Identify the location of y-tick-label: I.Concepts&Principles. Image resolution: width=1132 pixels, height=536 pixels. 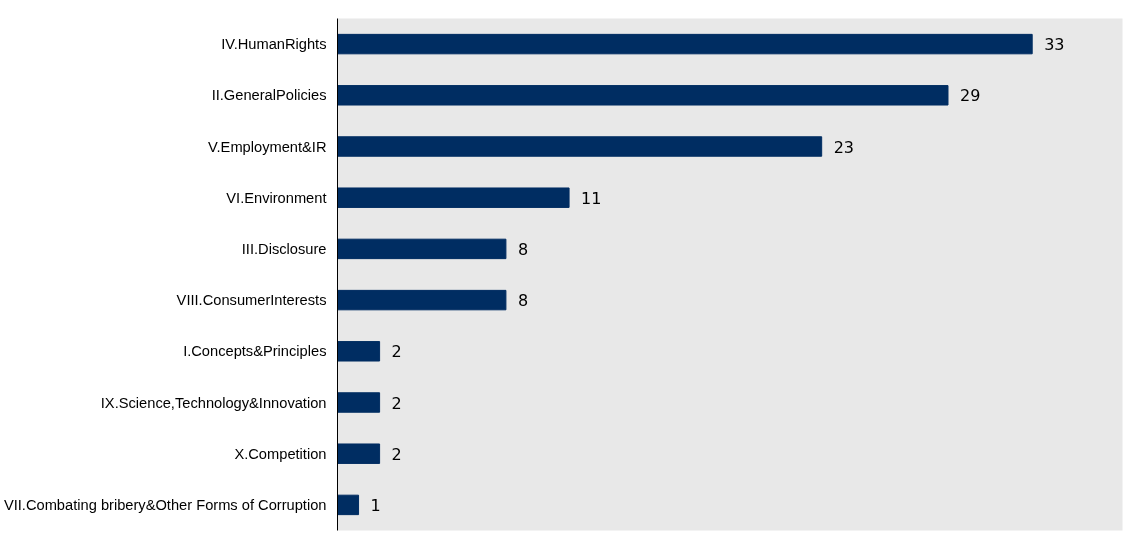
(255, 351).